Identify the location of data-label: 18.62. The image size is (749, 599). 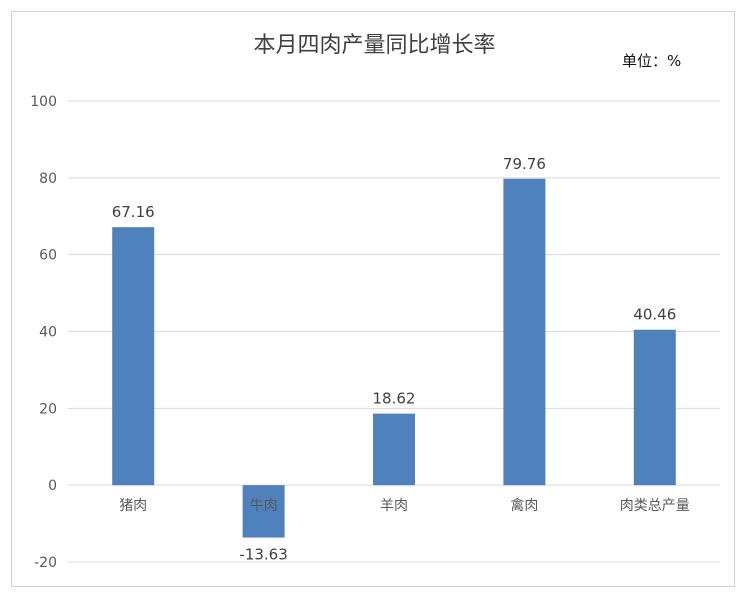
(394, 399).